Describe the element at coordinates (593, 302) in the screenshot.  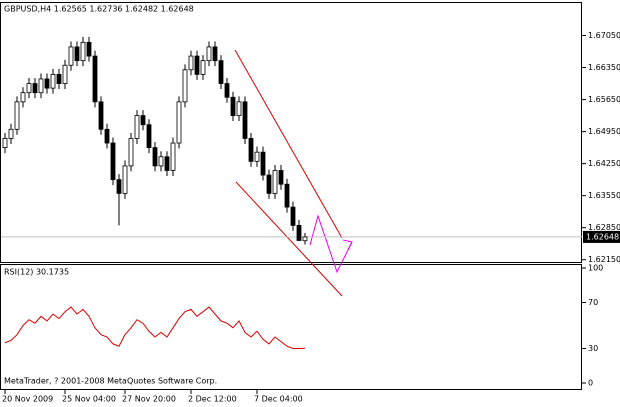
I see `y-tick-label: 70` at that location.